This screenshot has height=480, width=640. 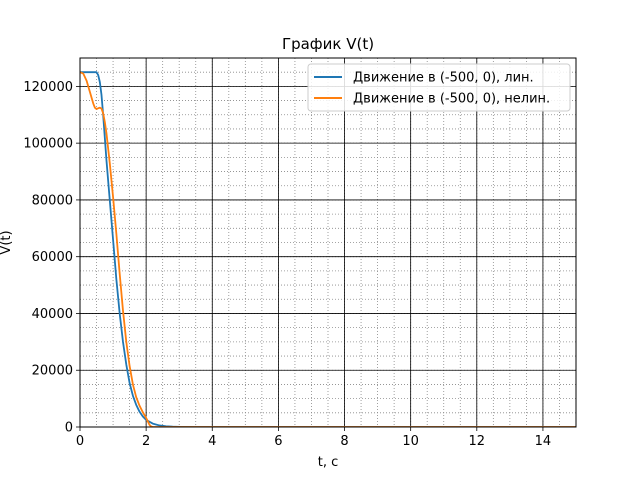 I want to click on legend-label-2: Движение в (-500, 0), нелин., so click(x=451, y=99).